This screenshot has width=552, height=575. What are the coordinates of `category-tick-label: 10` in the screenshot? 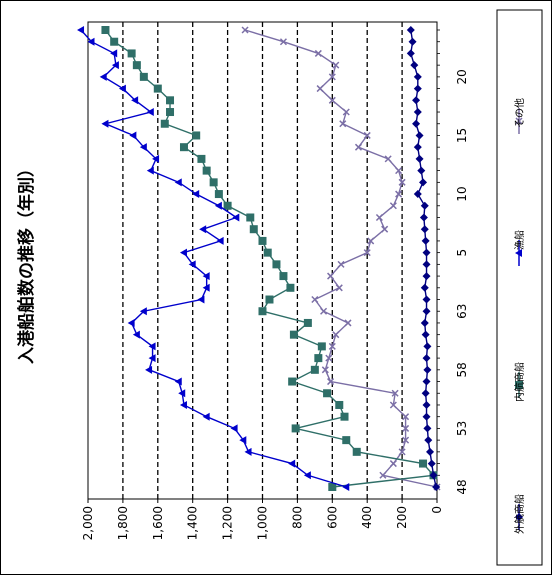 It's located at (462, 193).